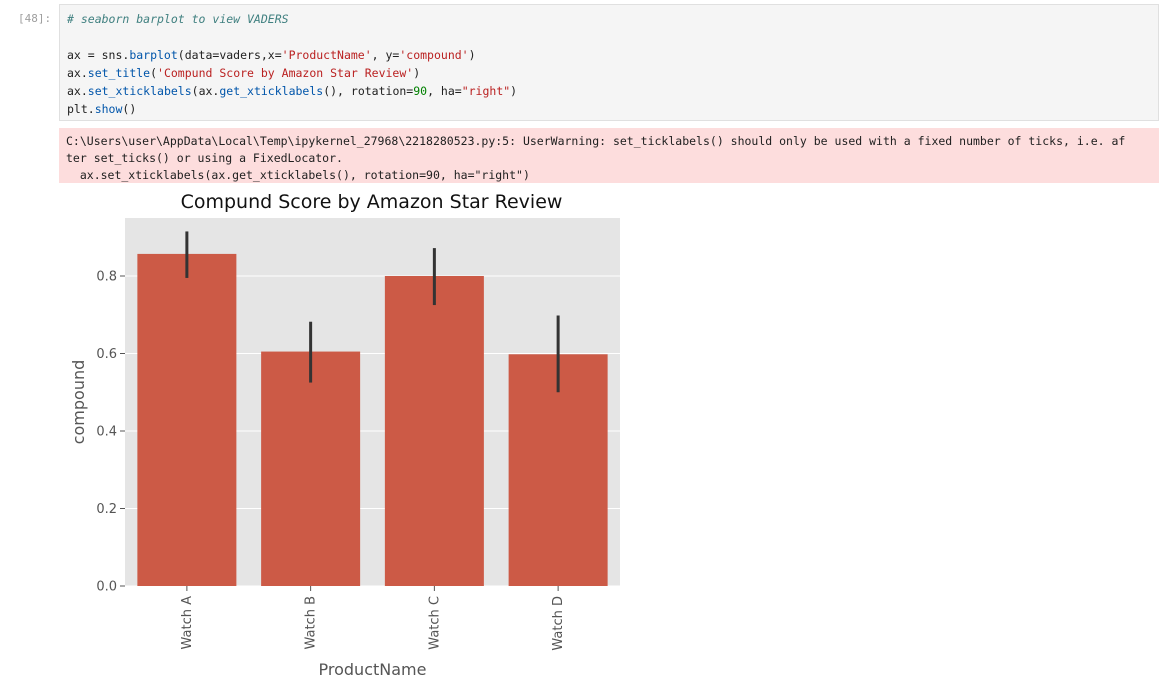 This screenshot has height=682, width=1175. I want to click on code-token: 90, so click(420, 91).